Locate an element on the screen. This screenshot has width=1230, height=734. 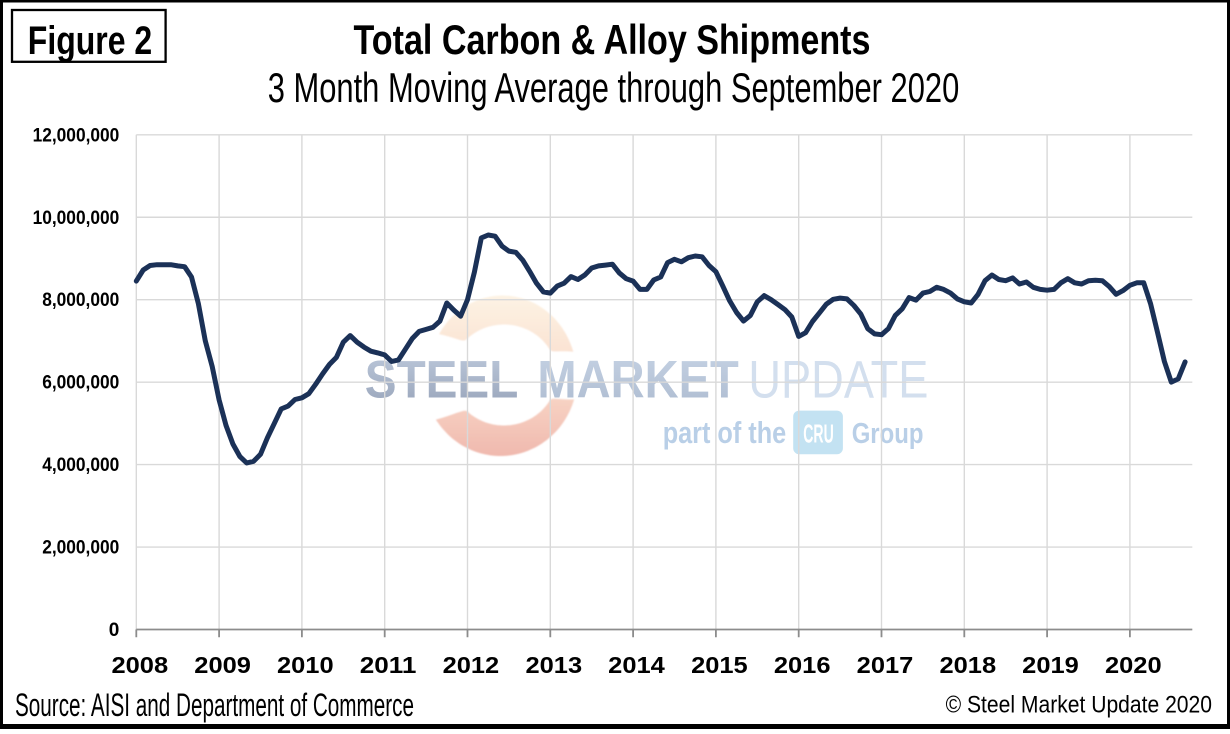
svg-text: UPDATE is located at coordinates (838, 380).